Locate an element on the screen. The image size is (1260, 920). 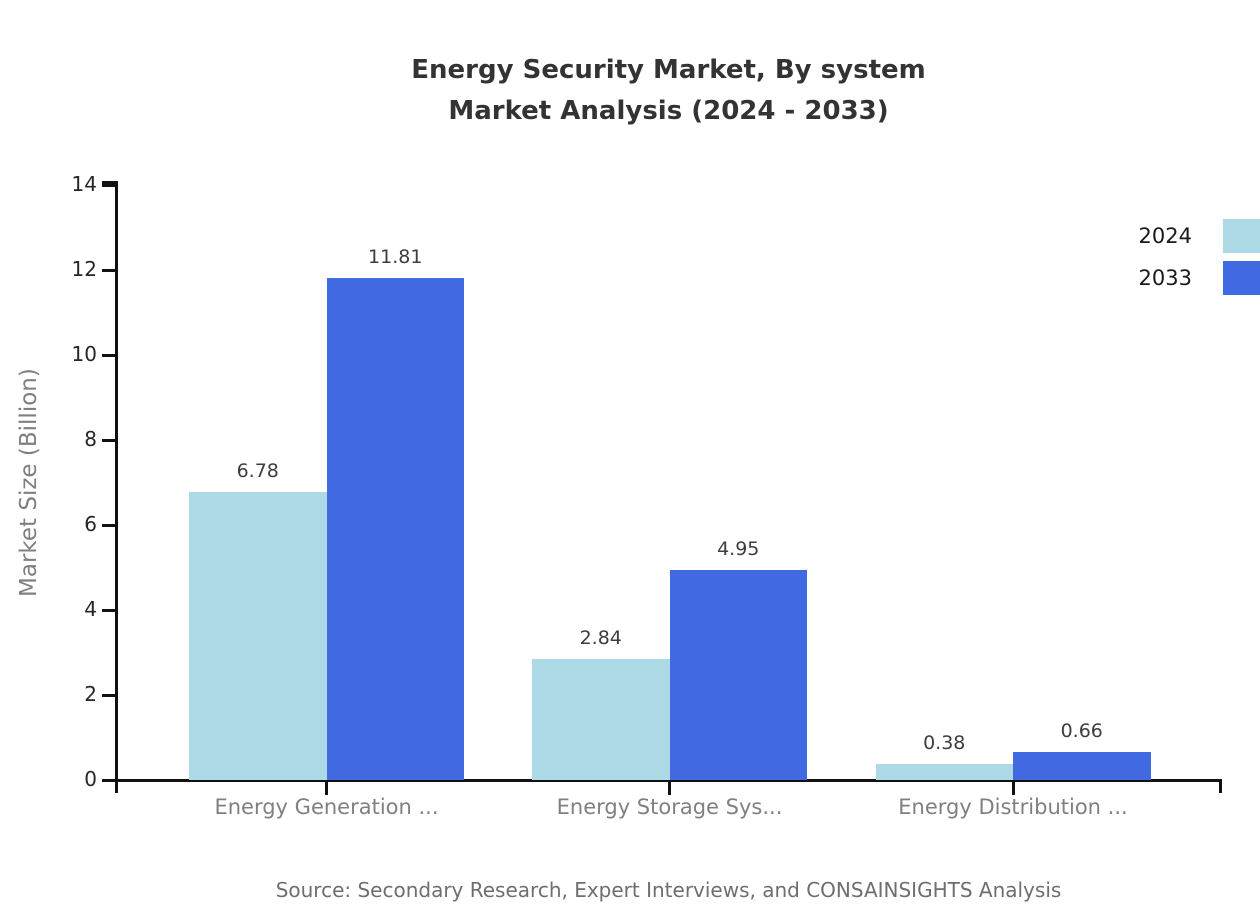
legend-label: 2033 is located at coordinates (1165, 278).